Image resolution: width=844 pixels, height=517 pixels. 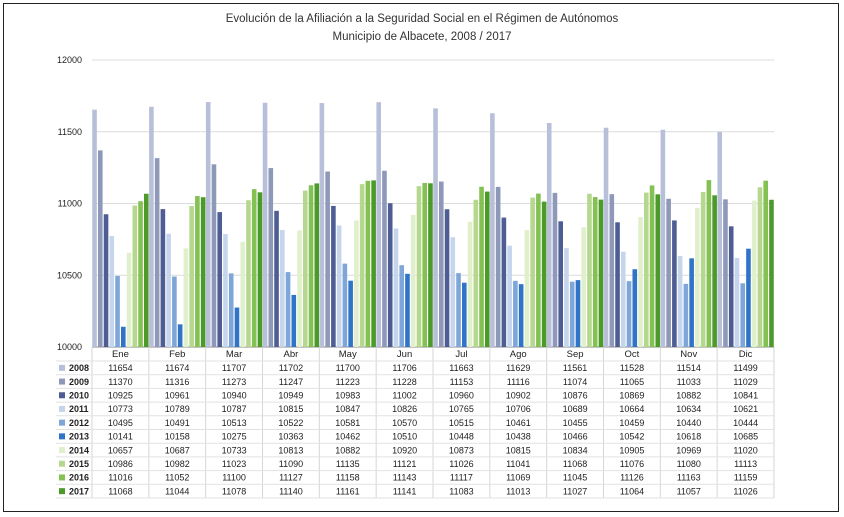 I want to click on bar-2012-nov, so click(x=686, y=315).